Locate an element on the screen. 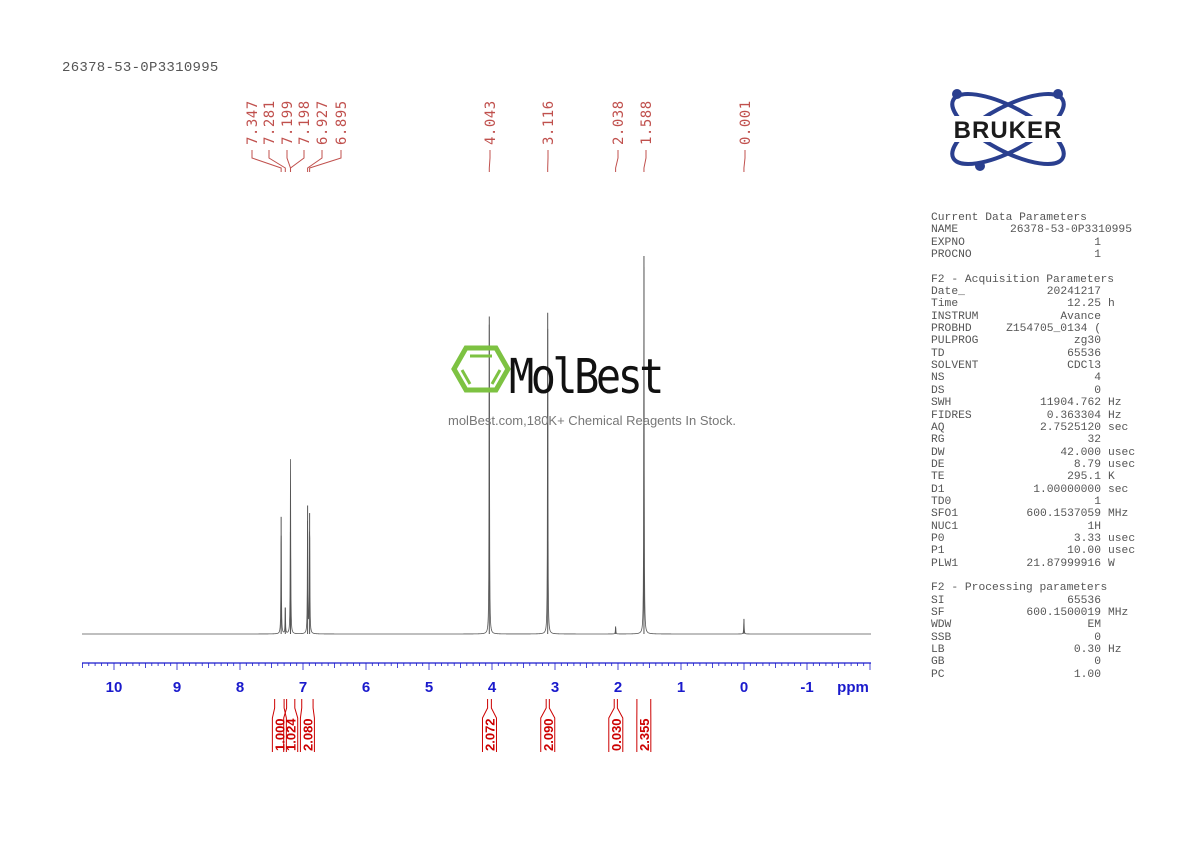  watermark-name: MolBest is located at coordinates (585, 377).